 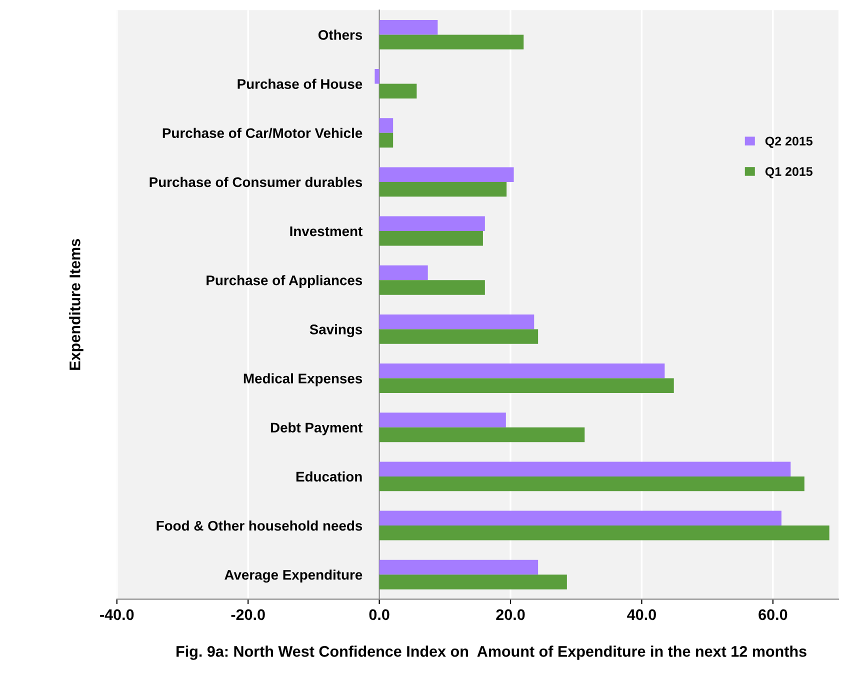 What do you see at coordinates (379, 614) in the screenshot?
I see `x-tick-label: 0.0` at bounding box center [379, 614].